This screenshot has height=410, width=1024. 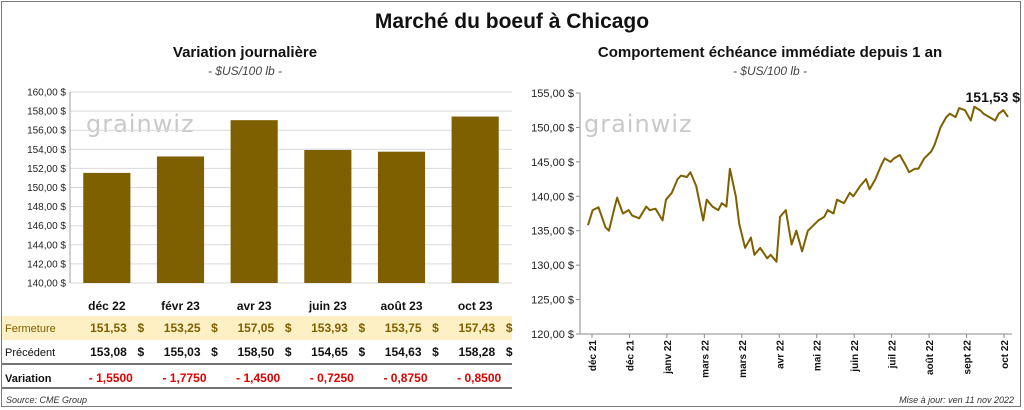 I want to click on table-cell: 154,63, so click(x=403, y=352).